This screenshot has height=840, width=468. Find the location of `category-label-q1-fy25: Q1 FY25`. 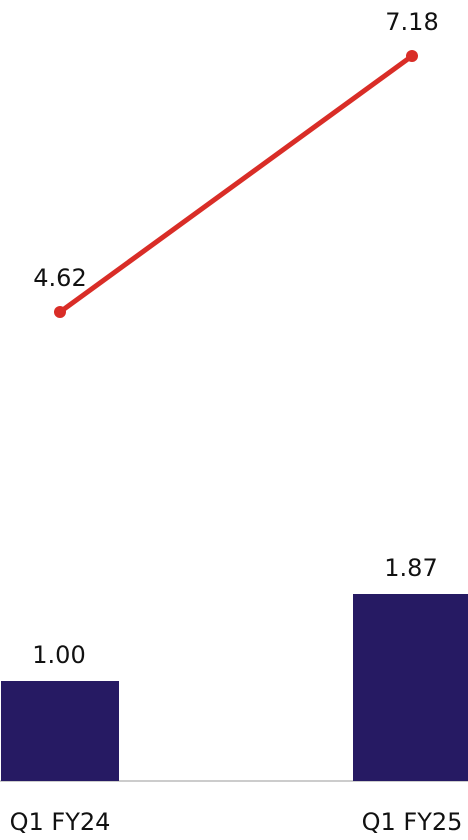

category-label-q1-fy25: Q1 FY25 is located at coordinates (412, 822).